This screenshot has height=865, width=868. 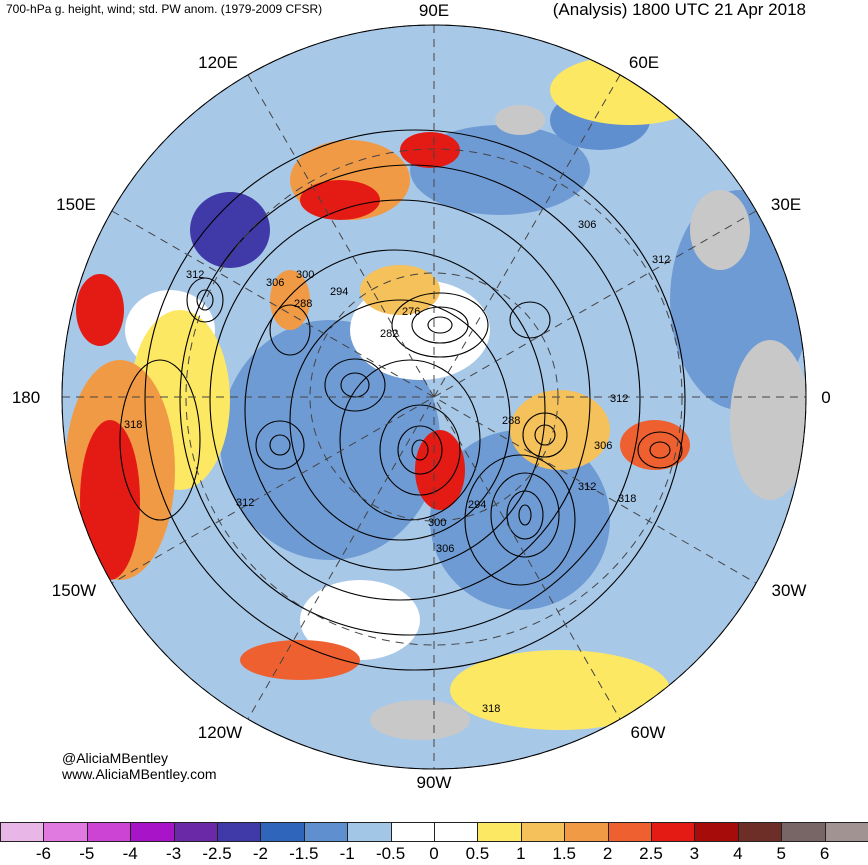 What do you see at coordinates (694, 853) in the screenshot?
I see `colorbar-tick-label: 3` at bounding box center [694, 853].